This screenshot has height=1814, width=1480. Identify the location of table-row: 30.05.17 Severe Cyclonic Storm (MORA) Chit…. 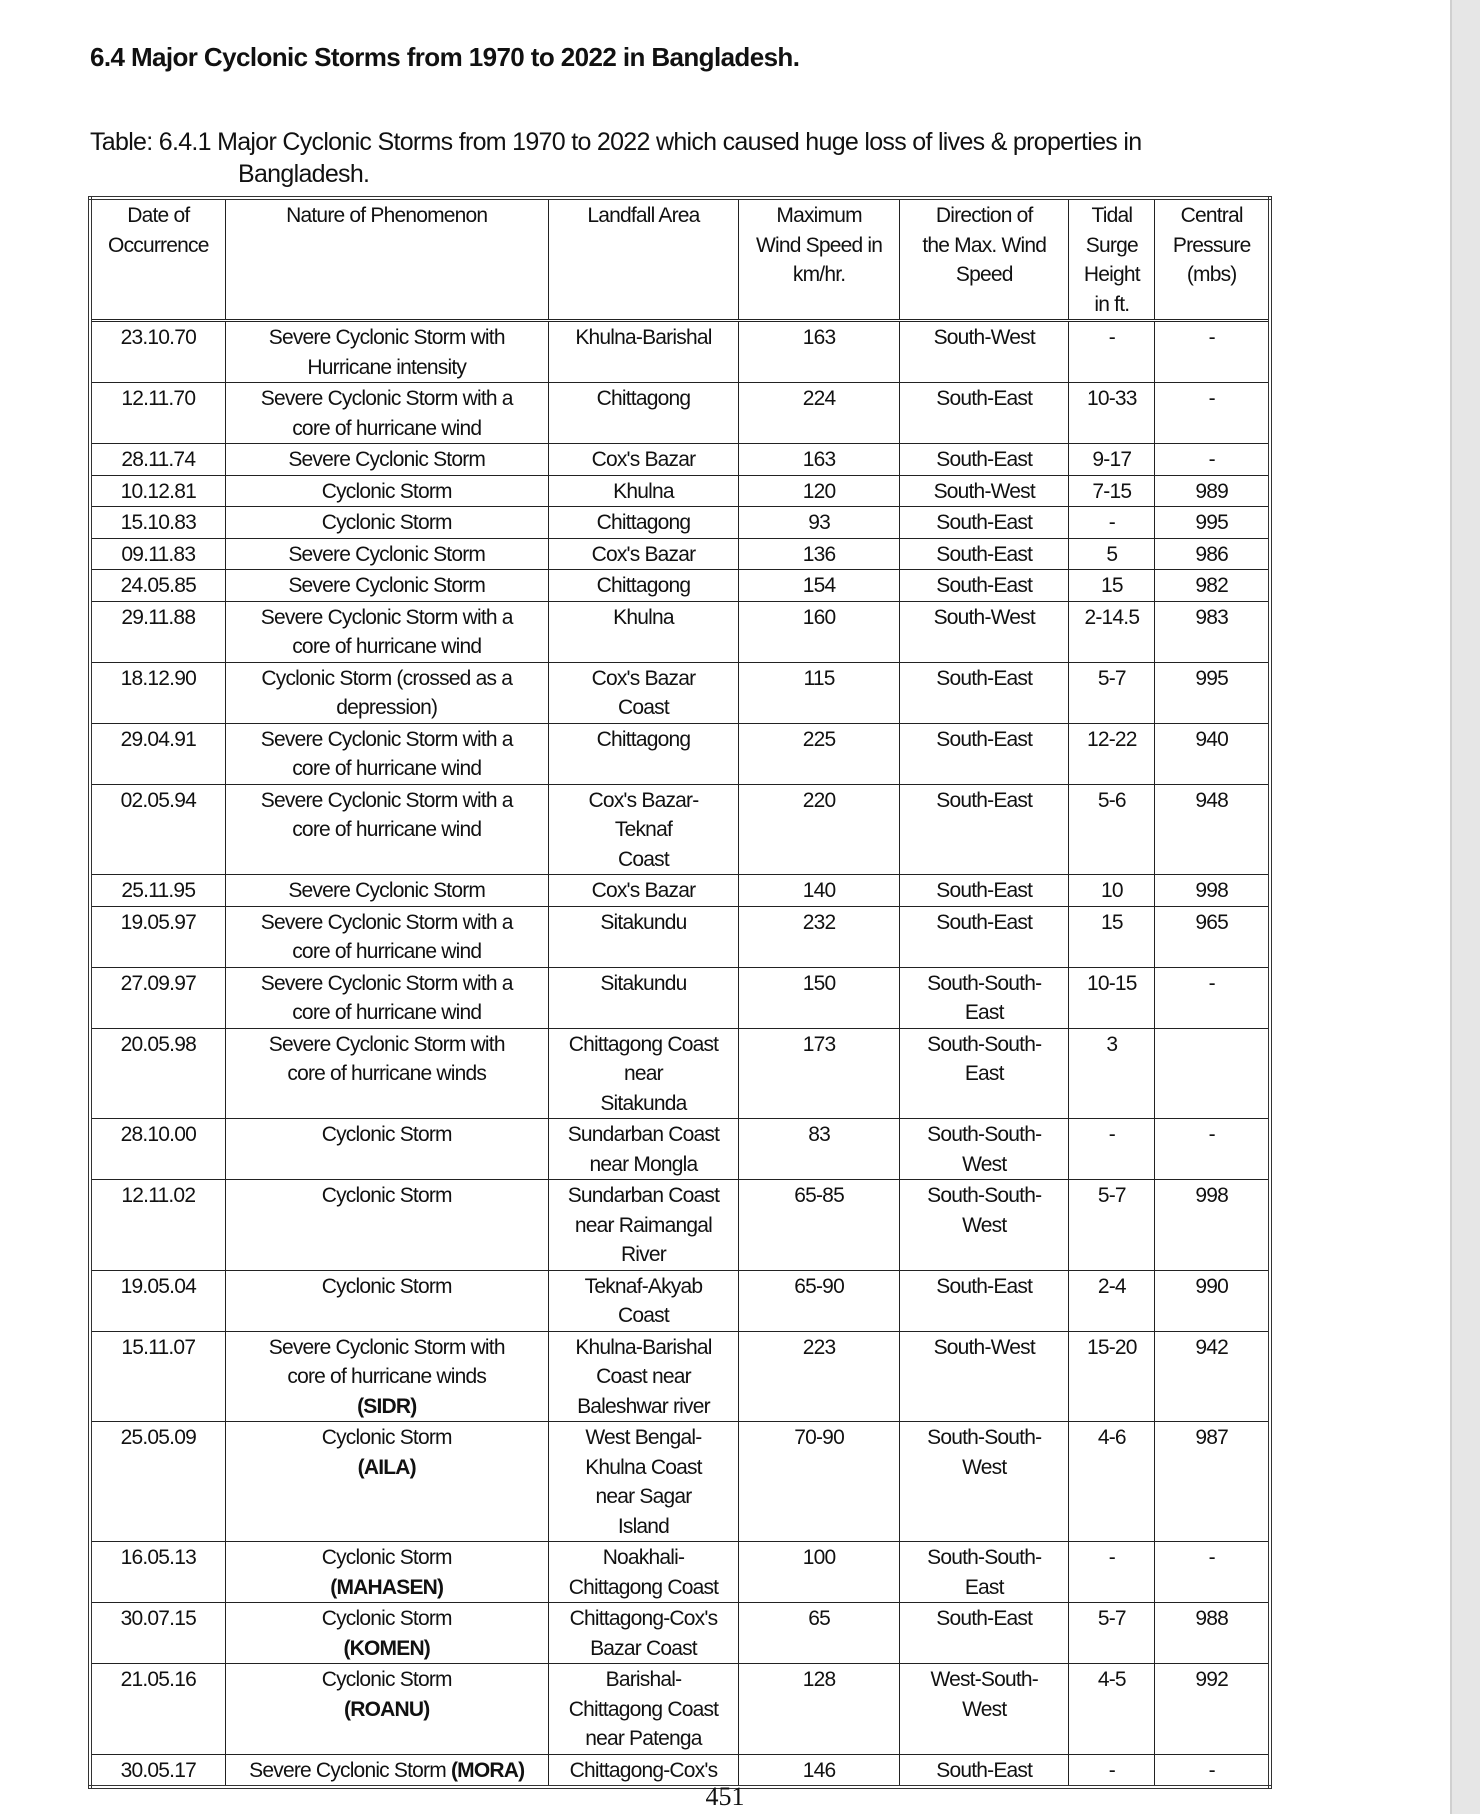
(680, 1770).